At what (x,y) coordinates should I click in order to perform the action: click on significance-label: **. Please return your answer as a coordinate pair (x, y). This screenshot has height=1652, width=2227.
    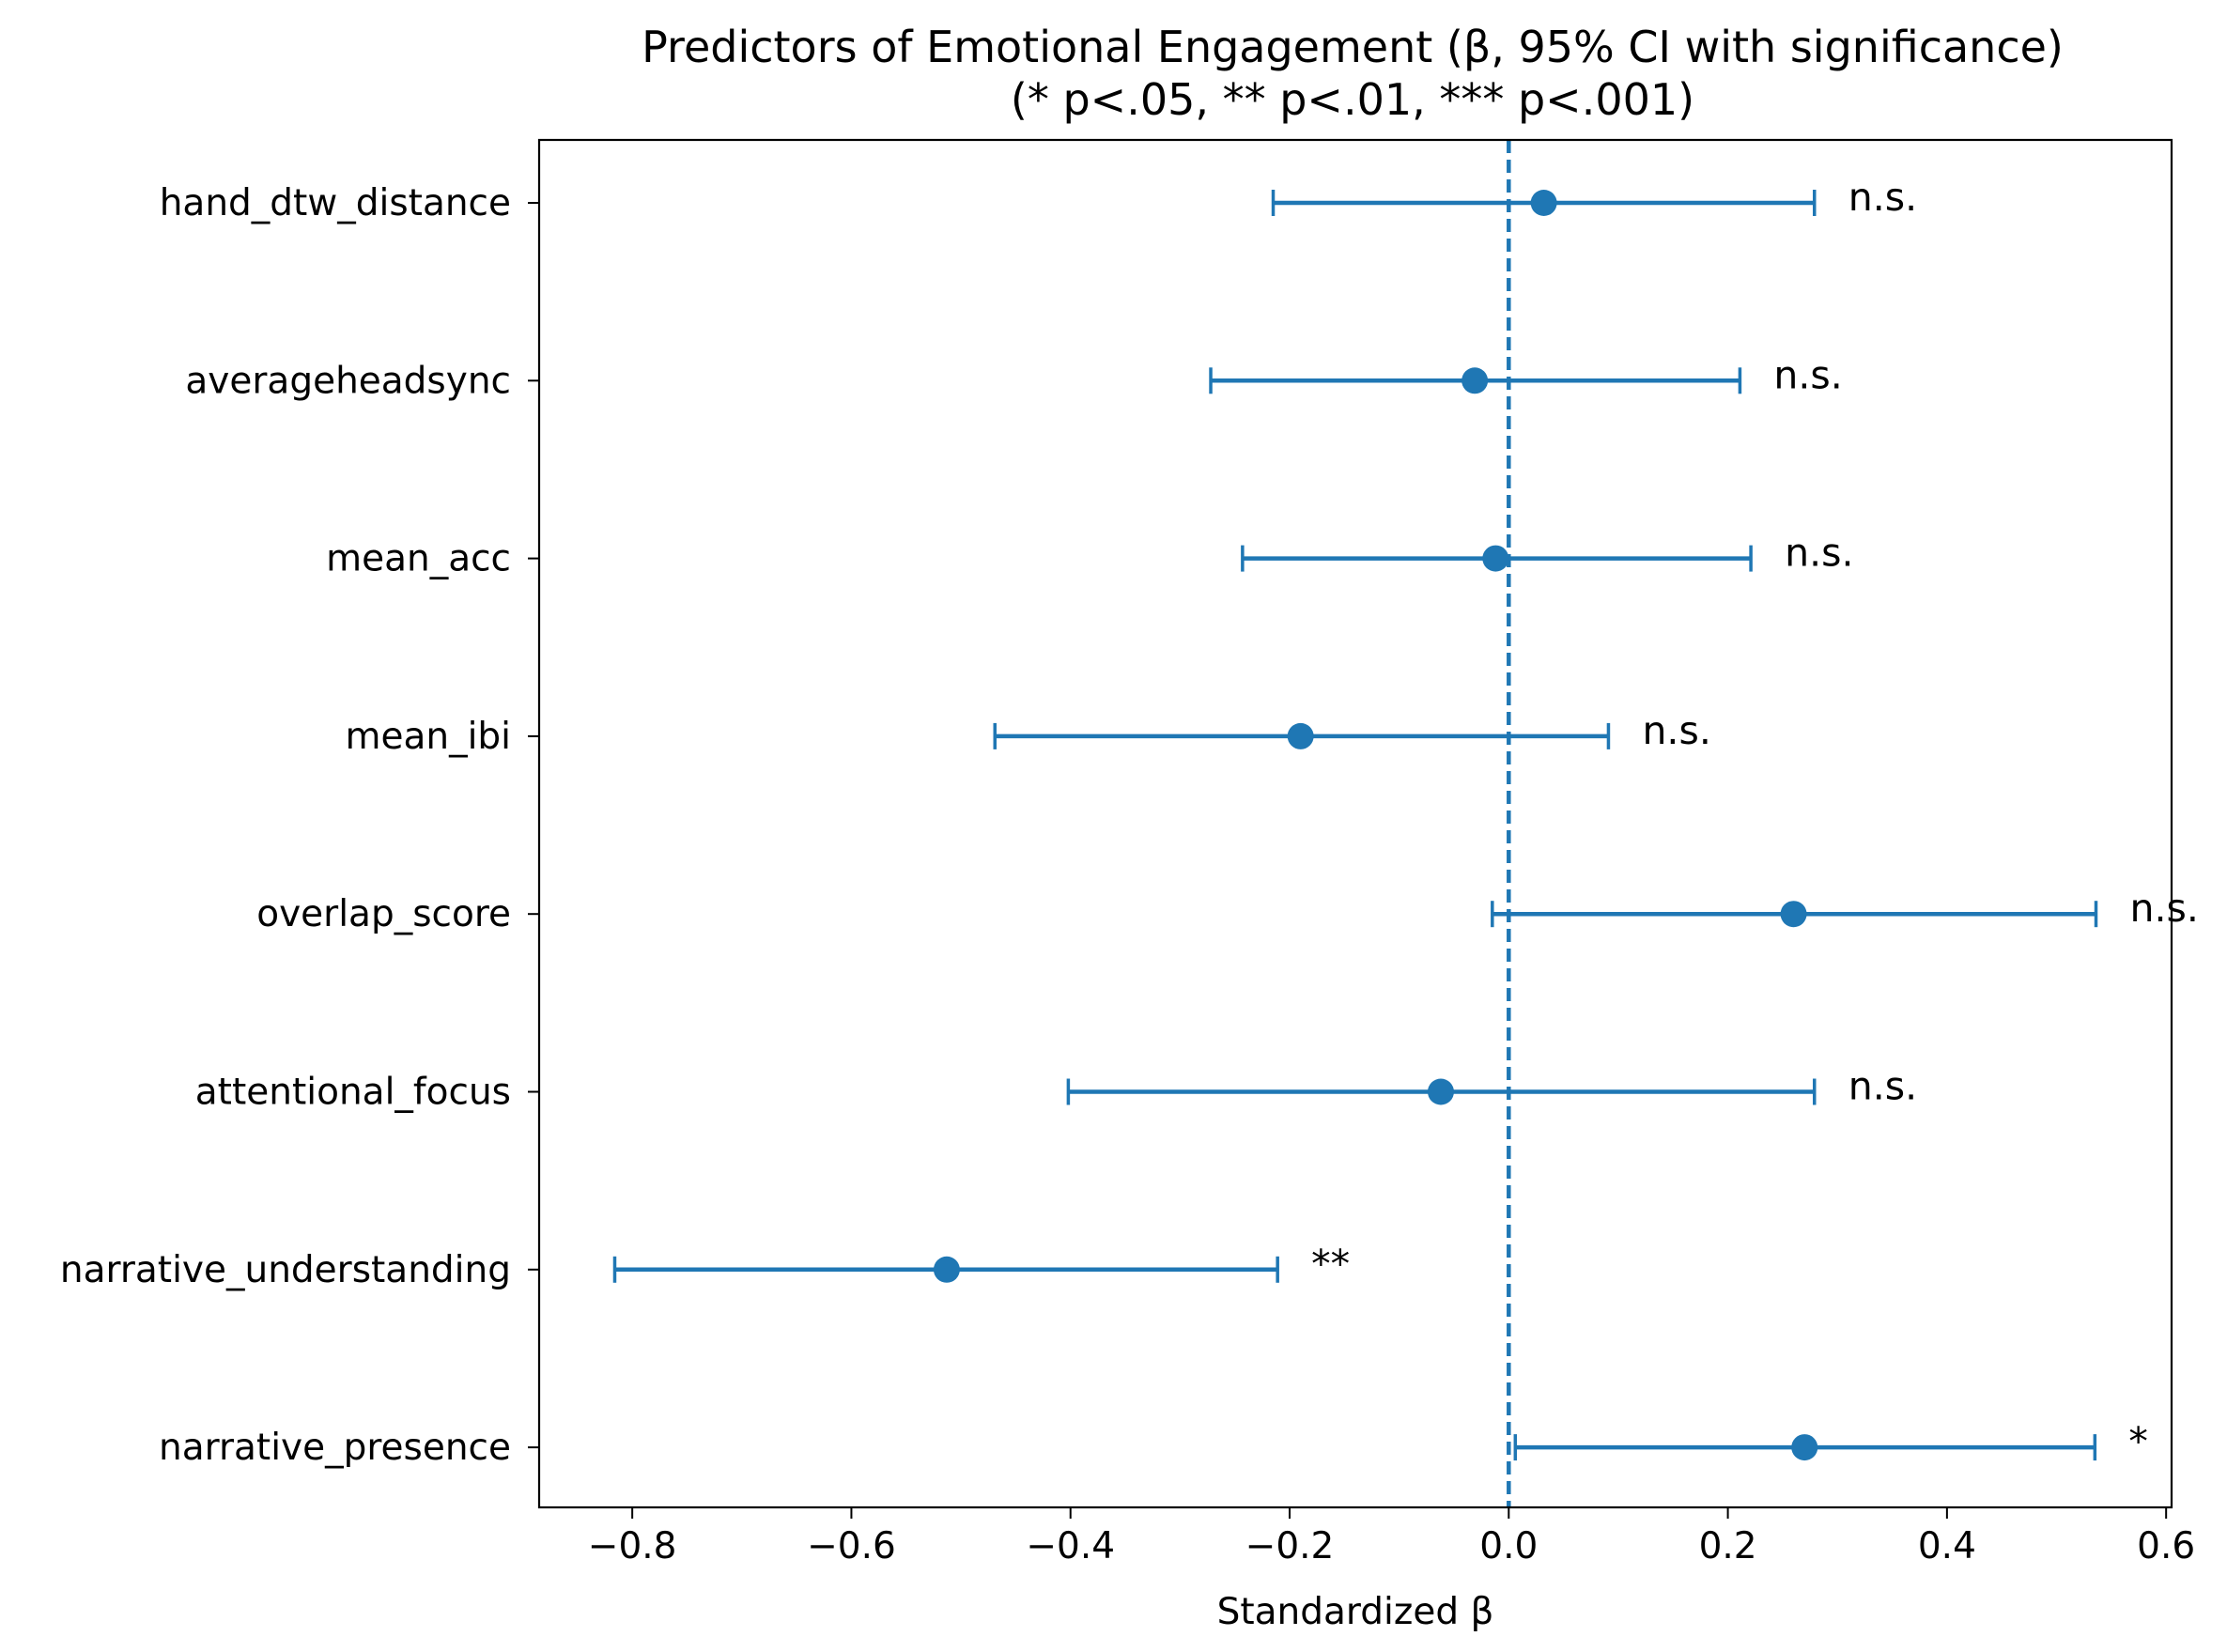
    Looking at the image, I should click on (1330, 1264).